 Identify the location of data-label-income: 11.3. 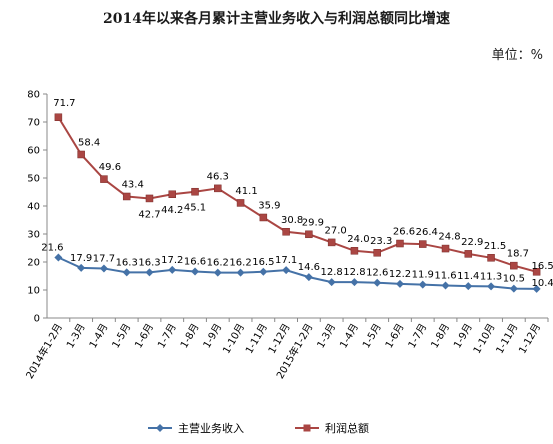
(491, 276).